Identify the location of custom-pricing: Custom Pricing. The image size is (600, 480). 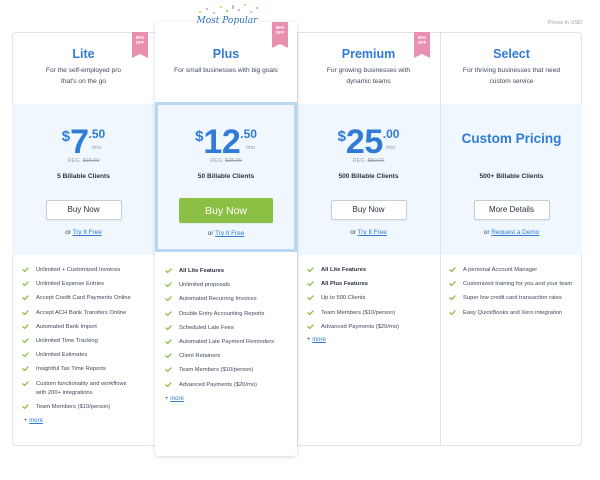
(511, 138).